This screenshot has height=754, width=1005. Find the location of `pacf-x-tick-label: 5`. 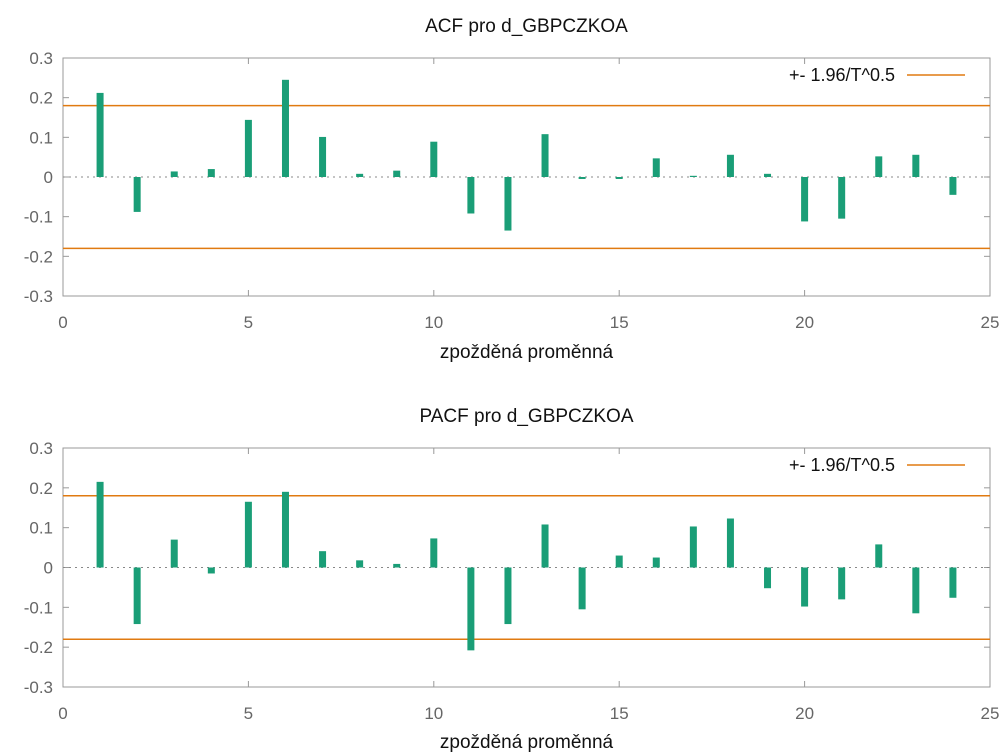

pacf-x-tick-label: 5 is located at coordinates (248, 713).